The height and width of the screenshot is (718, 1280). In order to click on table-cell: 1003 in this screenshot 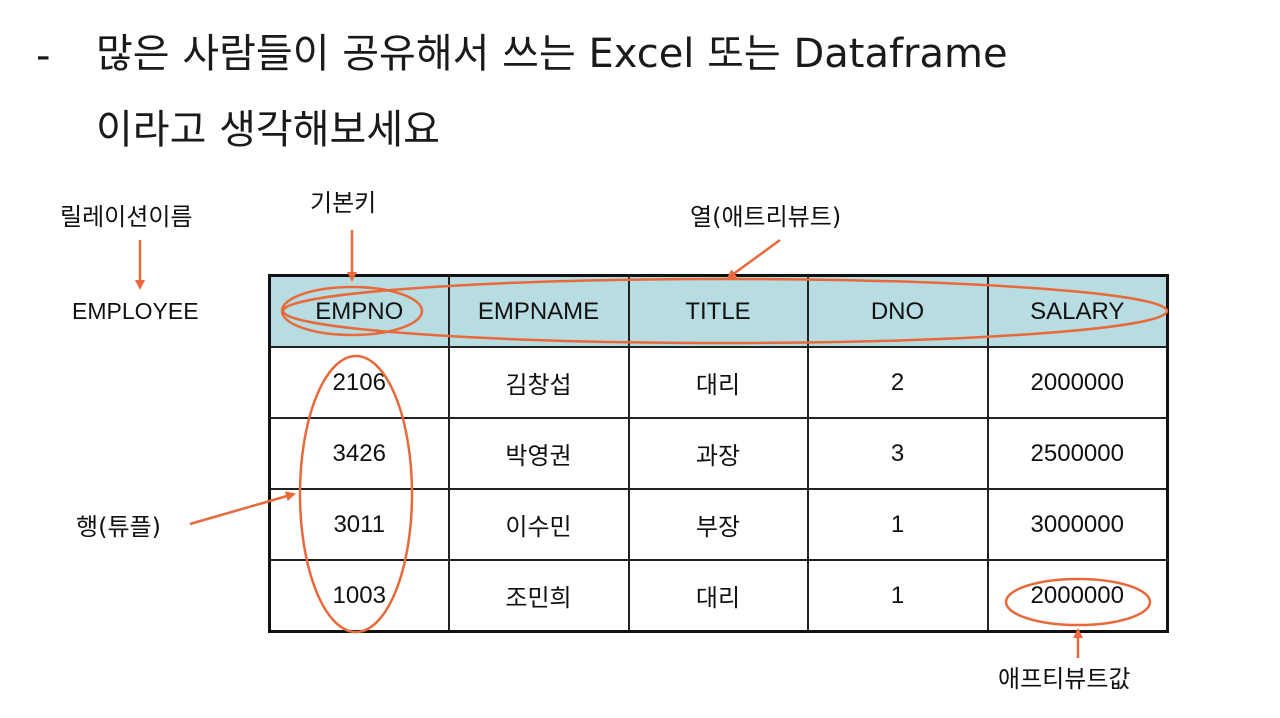, I will do `click(359, 596)`.